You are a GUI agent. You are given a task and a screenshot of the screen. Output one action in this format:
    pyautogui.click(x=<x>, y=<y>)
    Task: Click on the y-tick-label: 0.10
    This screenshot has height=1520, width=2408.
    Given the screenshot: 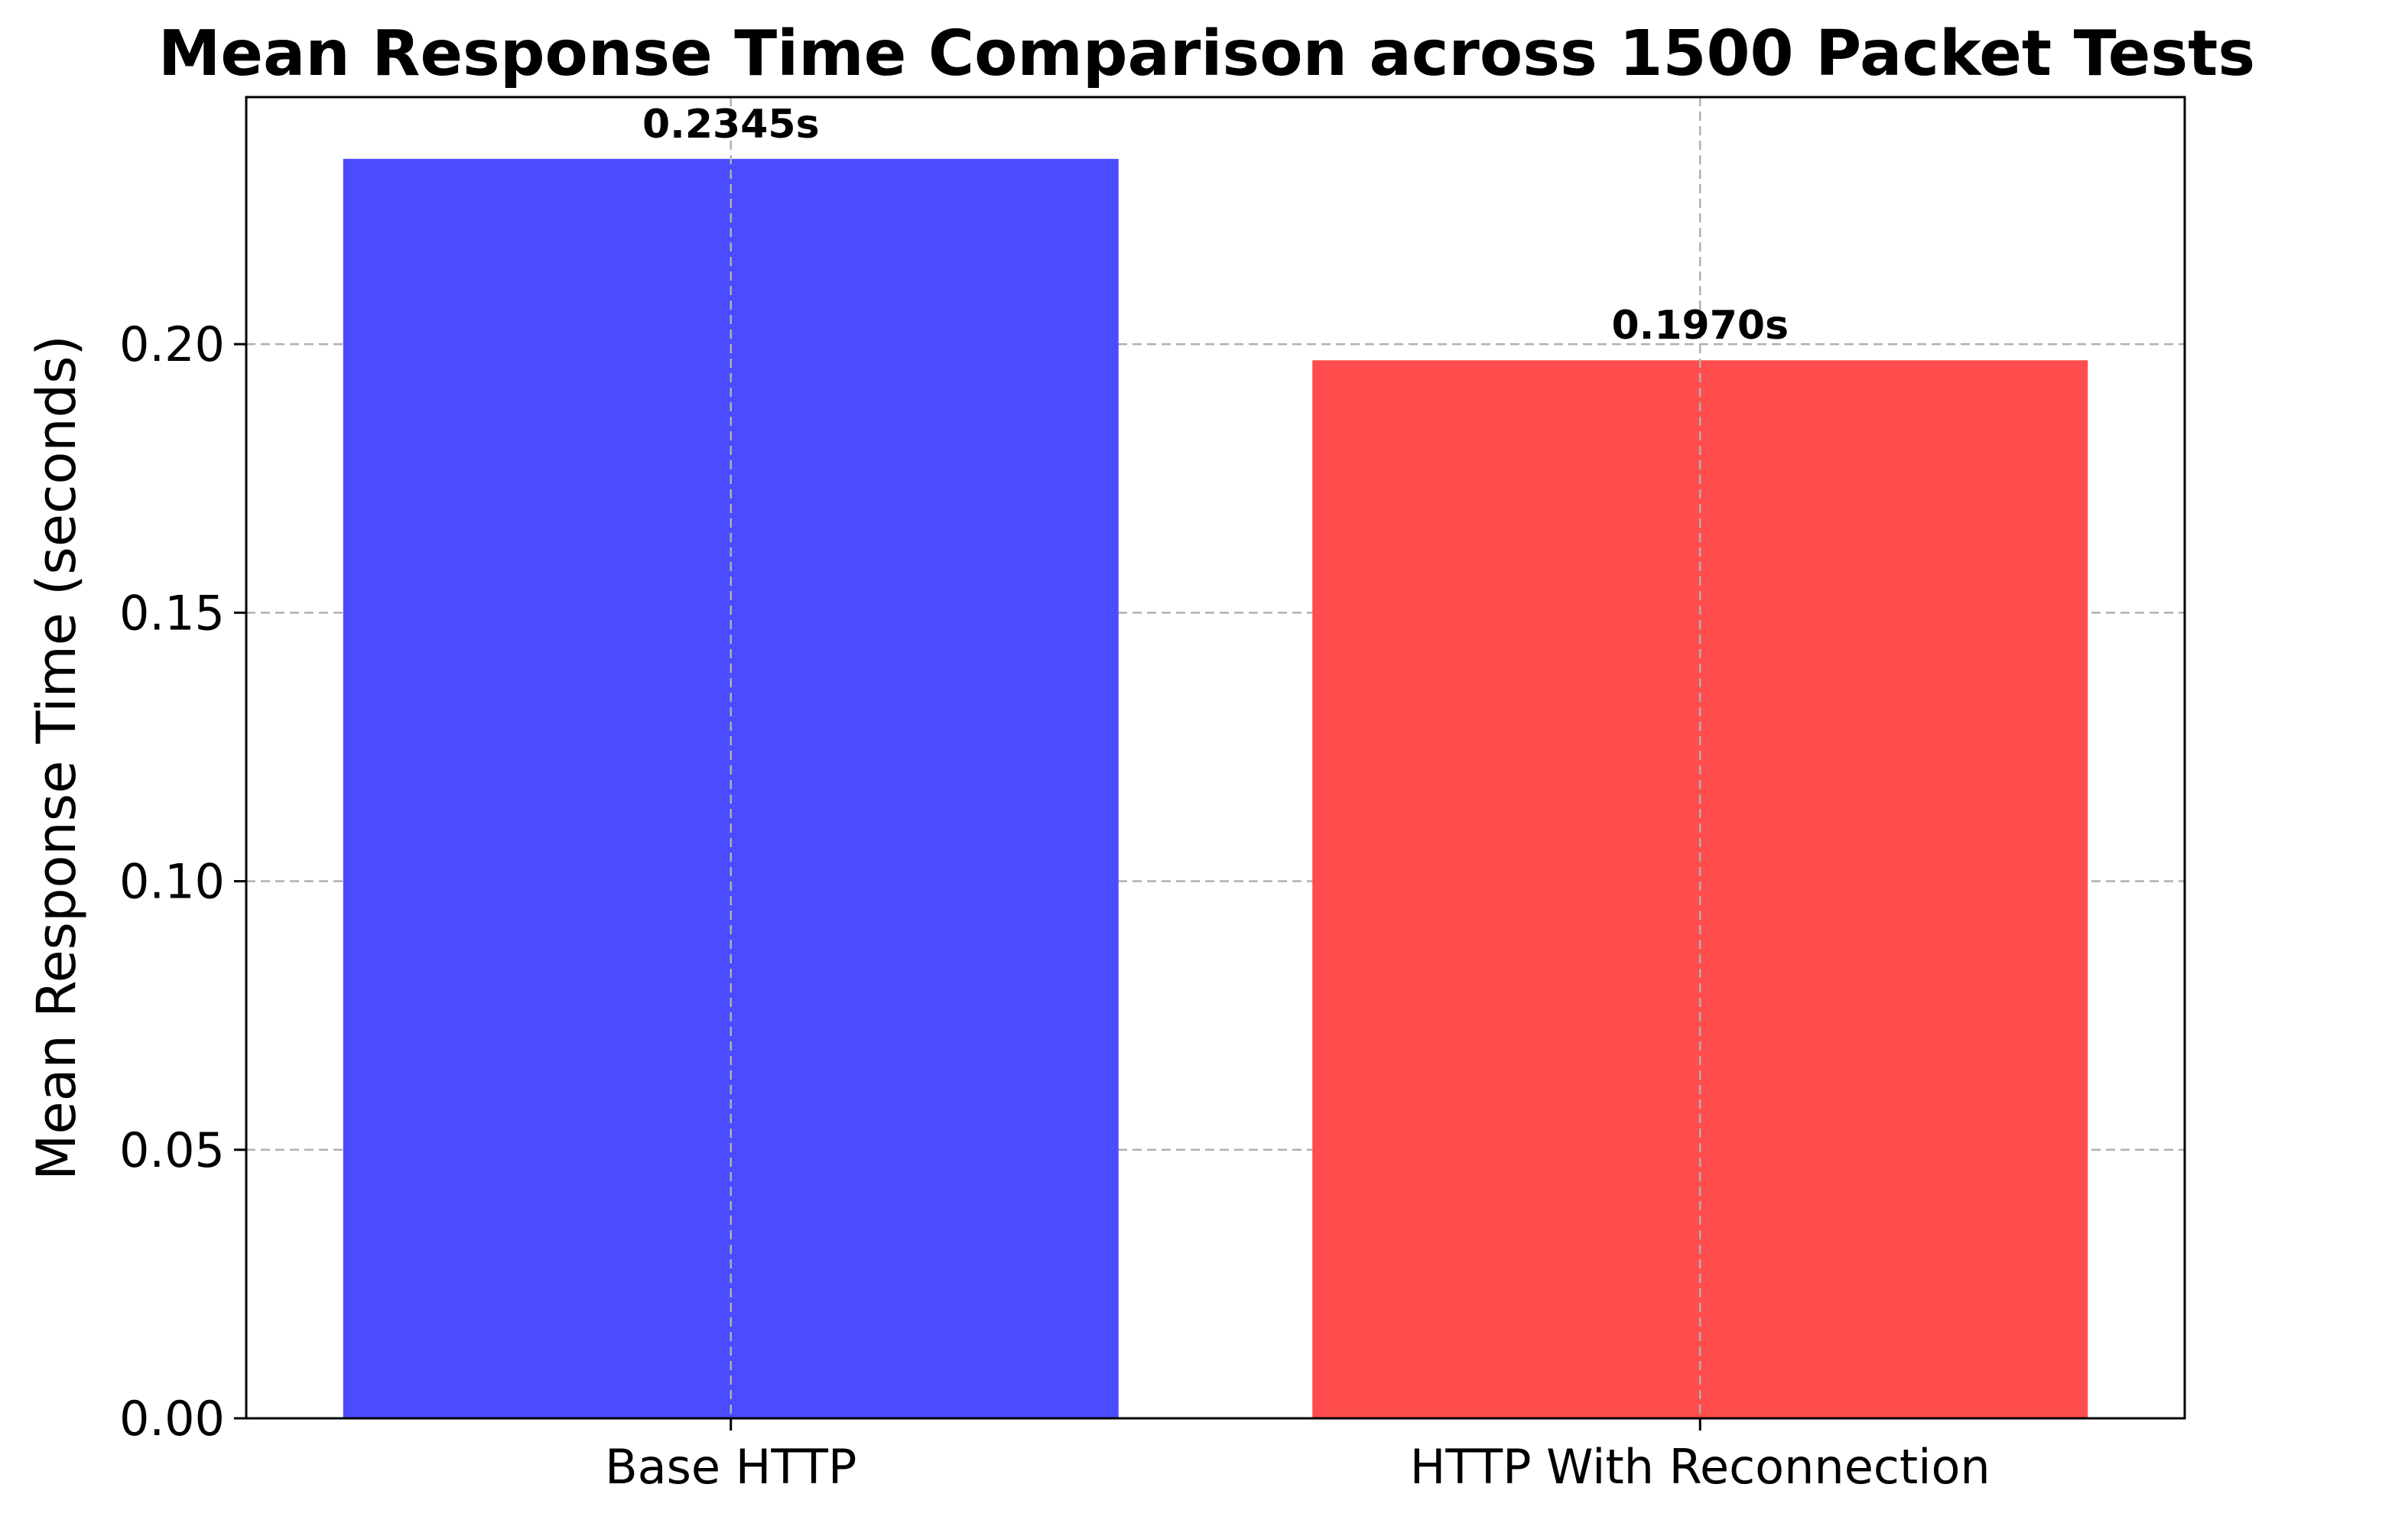 What is the action you would take?
    pyautogui.click(x=172, y=882)
    